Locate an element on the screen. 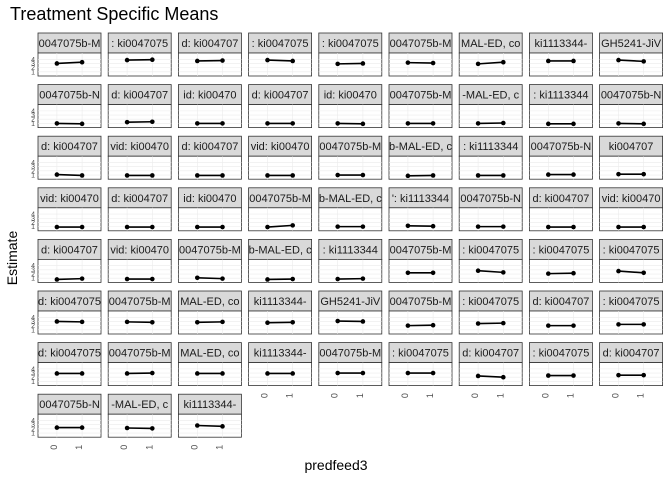 Image resolution: width=672 pixels, height=480 pixels. facet-strip-label: ki1113344- is located at coordinates (280, 302).